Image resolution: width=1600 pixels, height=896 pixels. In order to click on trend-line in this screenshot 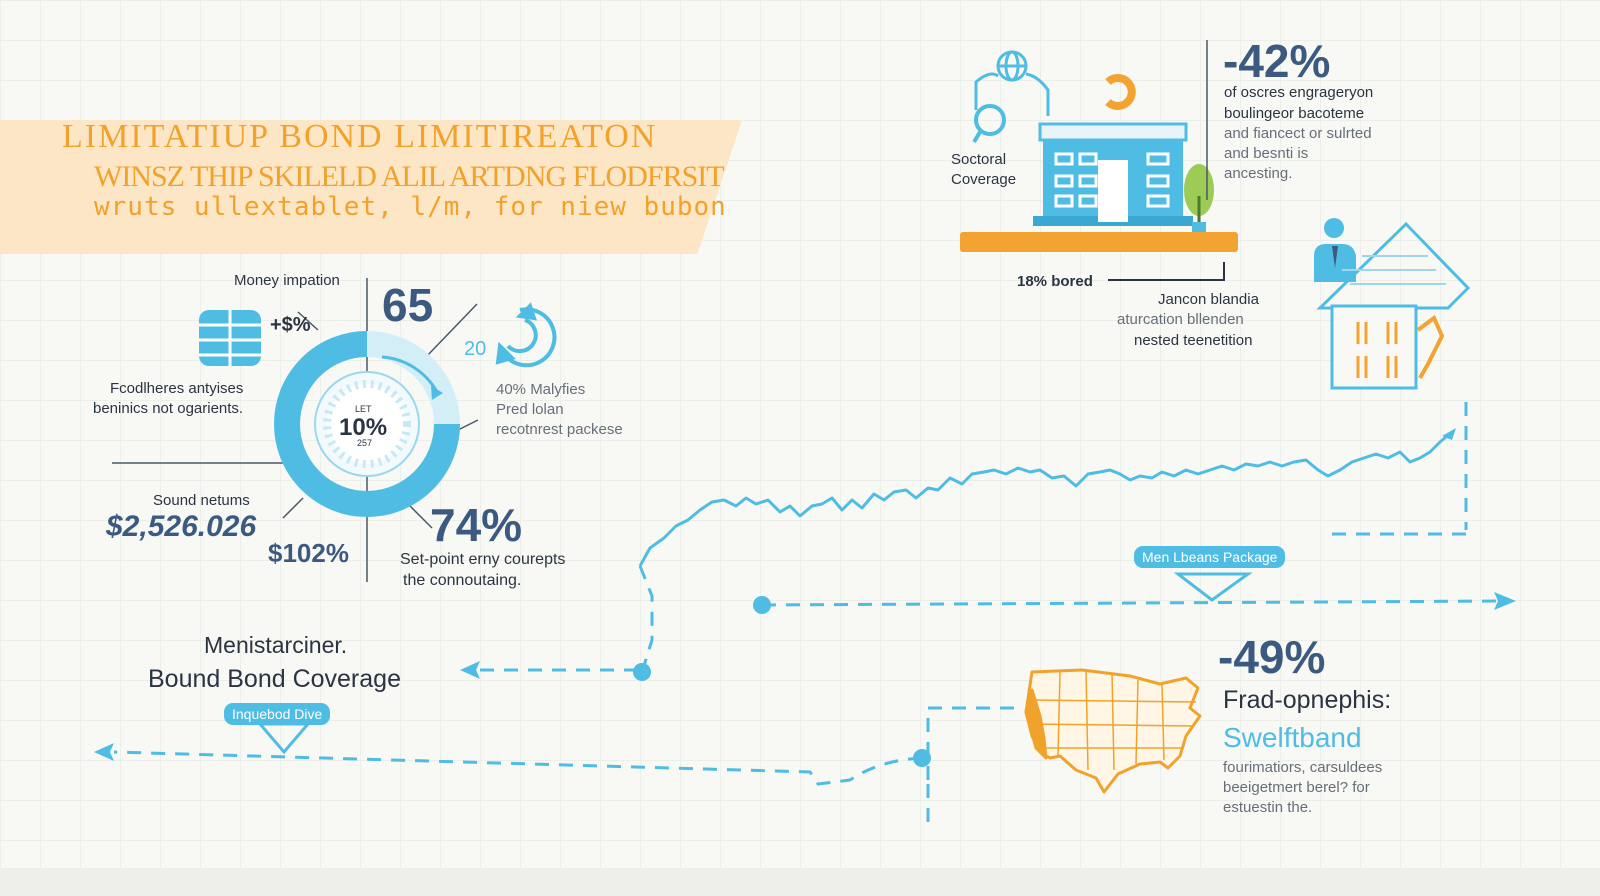, I will do `click(1045, 498)`.